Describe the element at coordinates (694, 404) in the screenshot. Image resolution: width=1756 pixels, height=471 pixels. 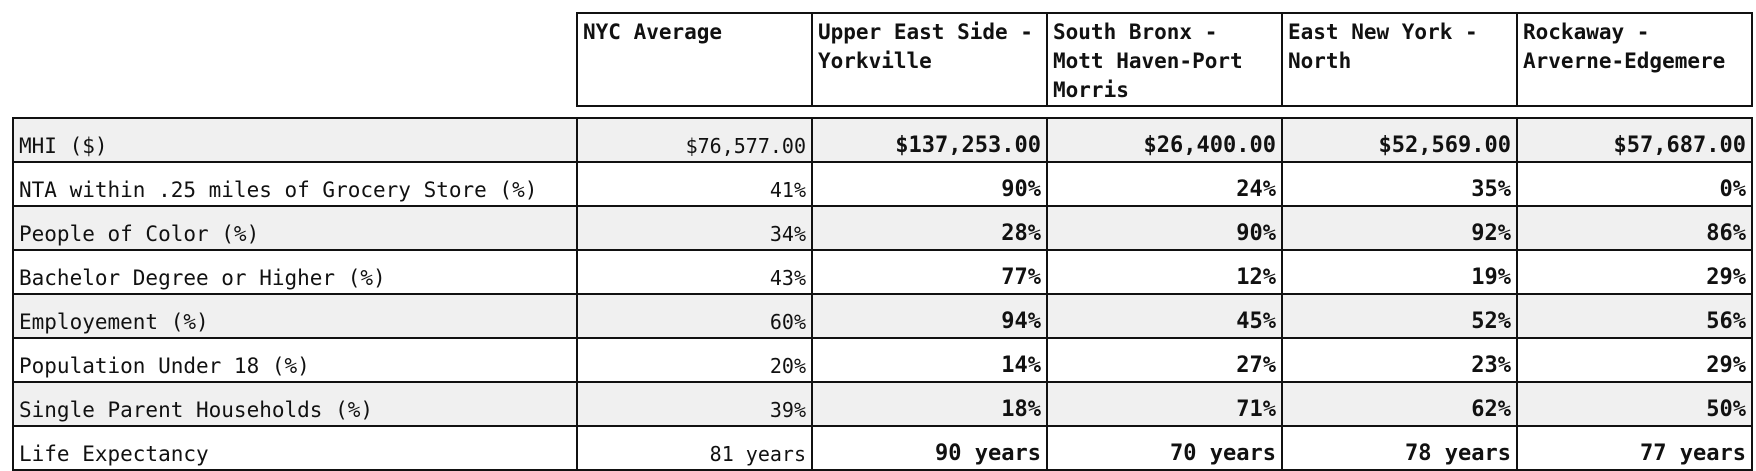
I see `nyc-average-cell: 39%` at that location.